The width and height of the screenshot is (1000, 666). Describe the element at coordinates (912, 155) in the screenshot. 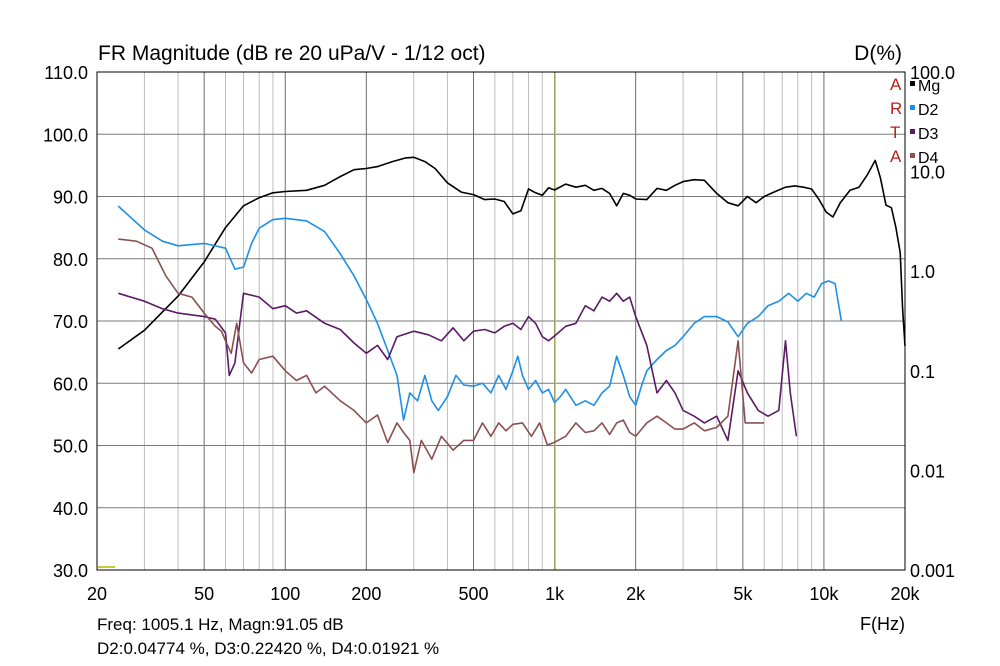

I see `legend-swatch-d4` at that location.